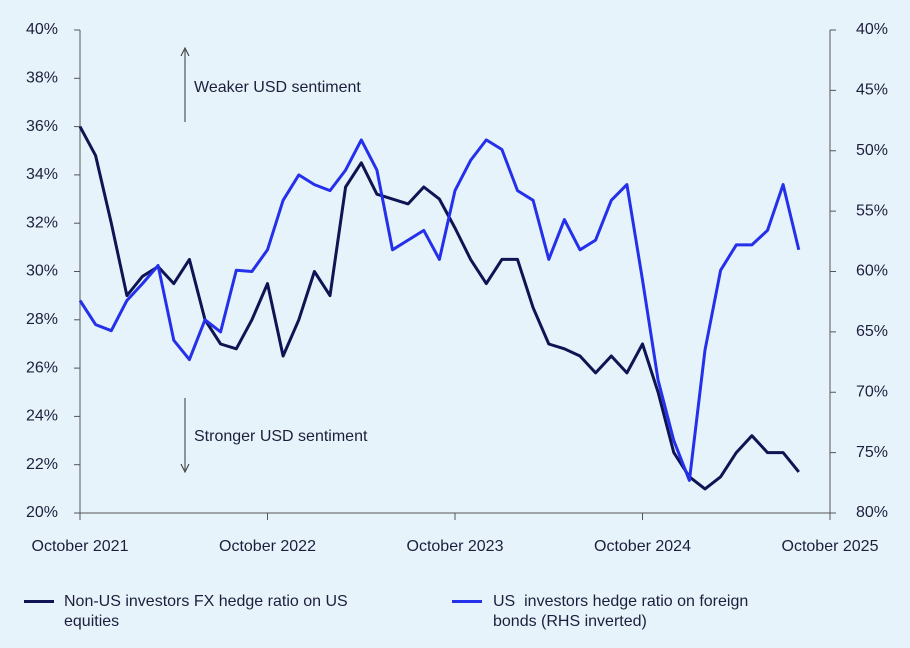 The height and width of the screenshot is (648, 910). What do you see at coordinates (872, 210) in the screenshot?
I see `y2-tick-label: 55%` at bounding box center [872, 210].